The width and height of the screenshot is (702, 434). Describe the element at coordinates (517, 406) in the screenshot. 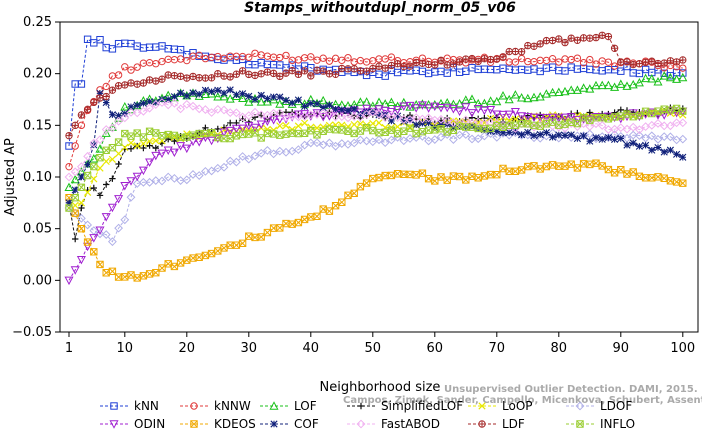

I see `legend-label: LoOP` at that location.